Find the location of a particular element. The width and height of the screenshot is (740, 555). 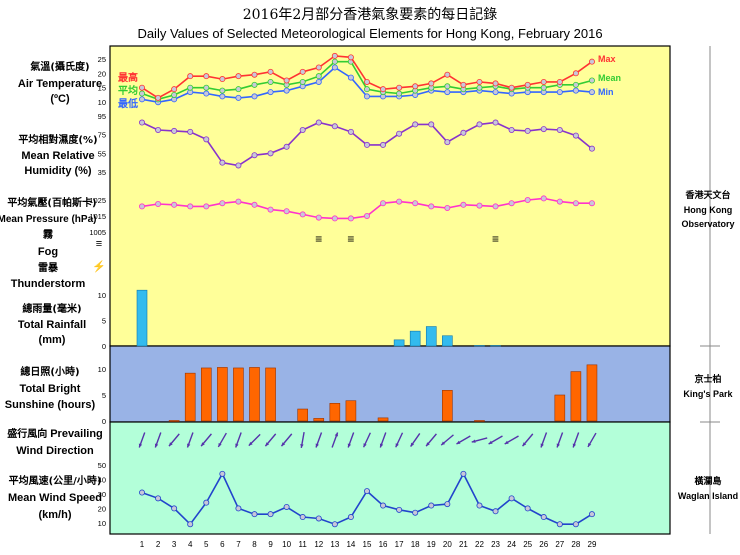

day-tick-label: 10 is located at coordinates (286, 544).